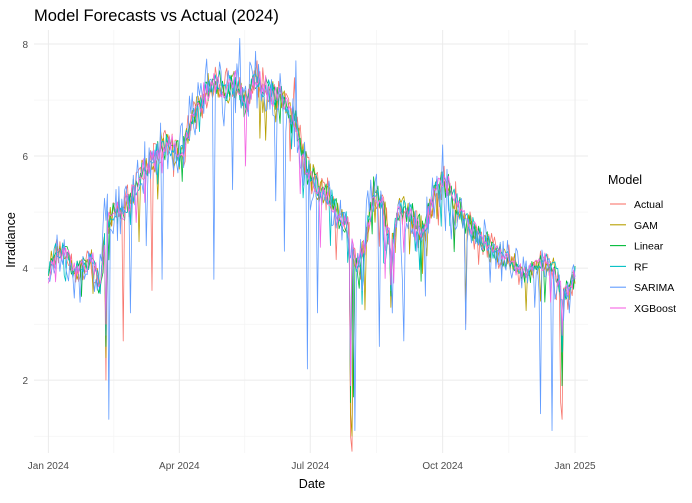 This screenshot has height=503, width=692. Describe the element at coordinates (442, 466) in the screenshot. I see `x-tick-label: Oct 2024` at that location.